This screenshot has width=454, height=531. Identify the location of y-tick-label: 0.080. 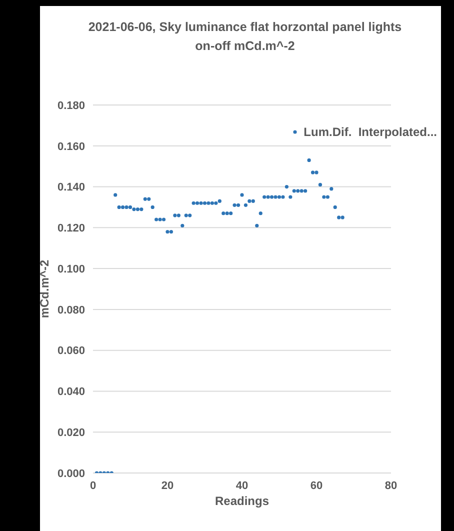
(71, 310).